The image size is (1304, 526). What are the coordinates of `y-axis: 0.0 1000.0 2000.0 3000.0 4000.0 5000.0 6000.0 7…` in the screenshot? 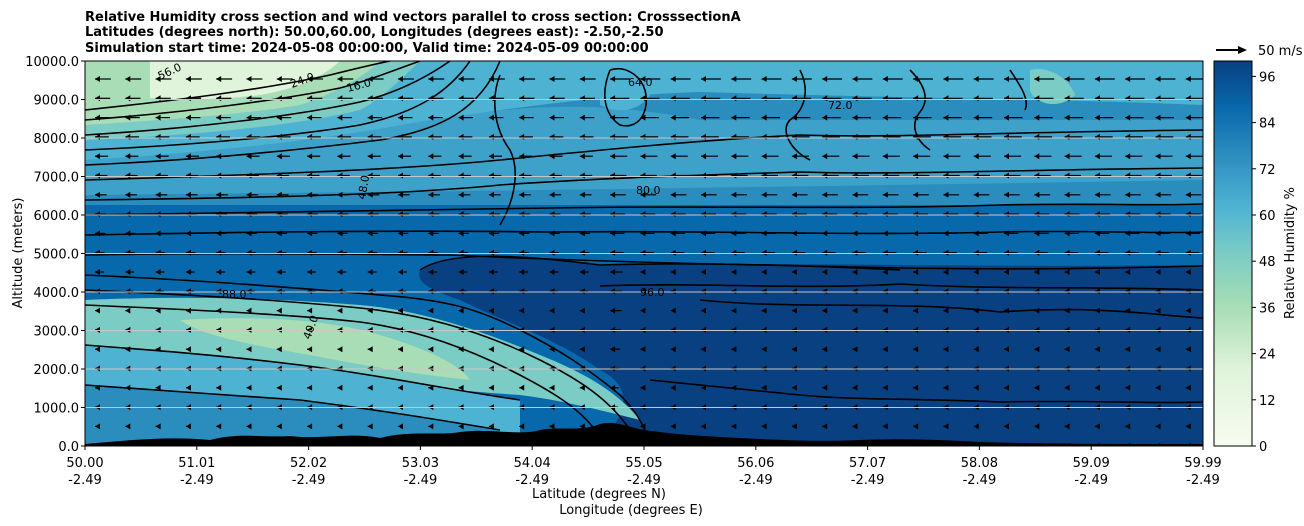 It's located at (55, 255).